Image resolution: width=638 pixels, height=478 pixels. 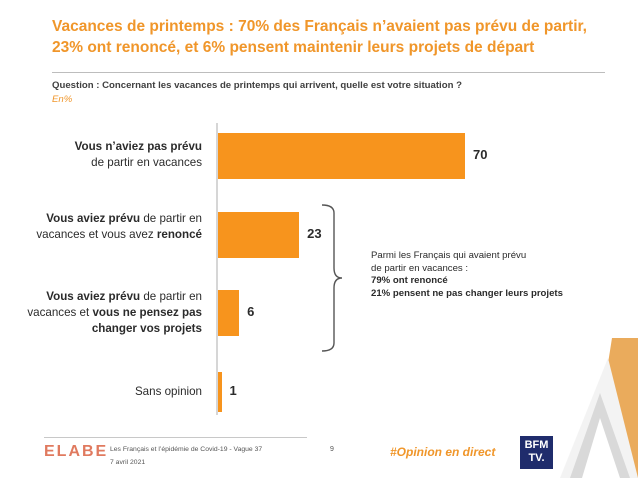 I want to click on bfmtv-logo: BFM TV., so click(x=536, y=452).